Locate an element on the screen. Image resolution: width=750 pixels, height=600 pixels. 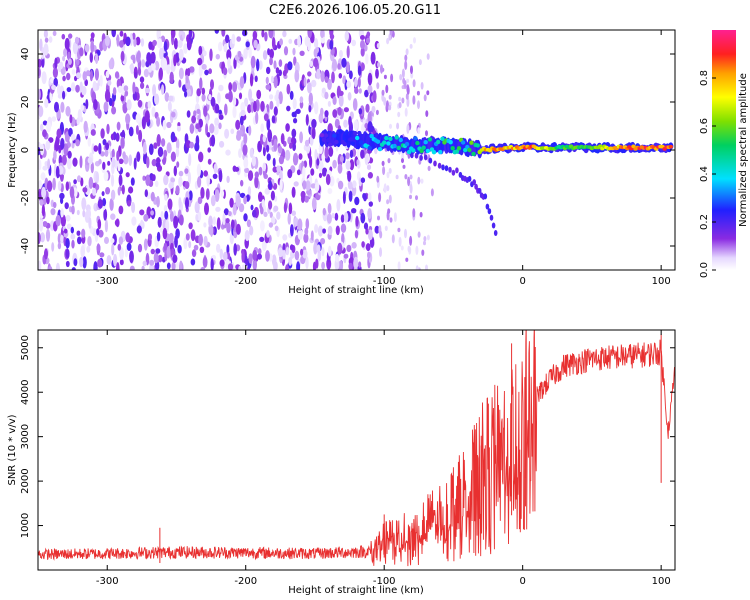
figure-title: C2E6.2026.106.05.20.G11 is located at coordinates (355, 10).